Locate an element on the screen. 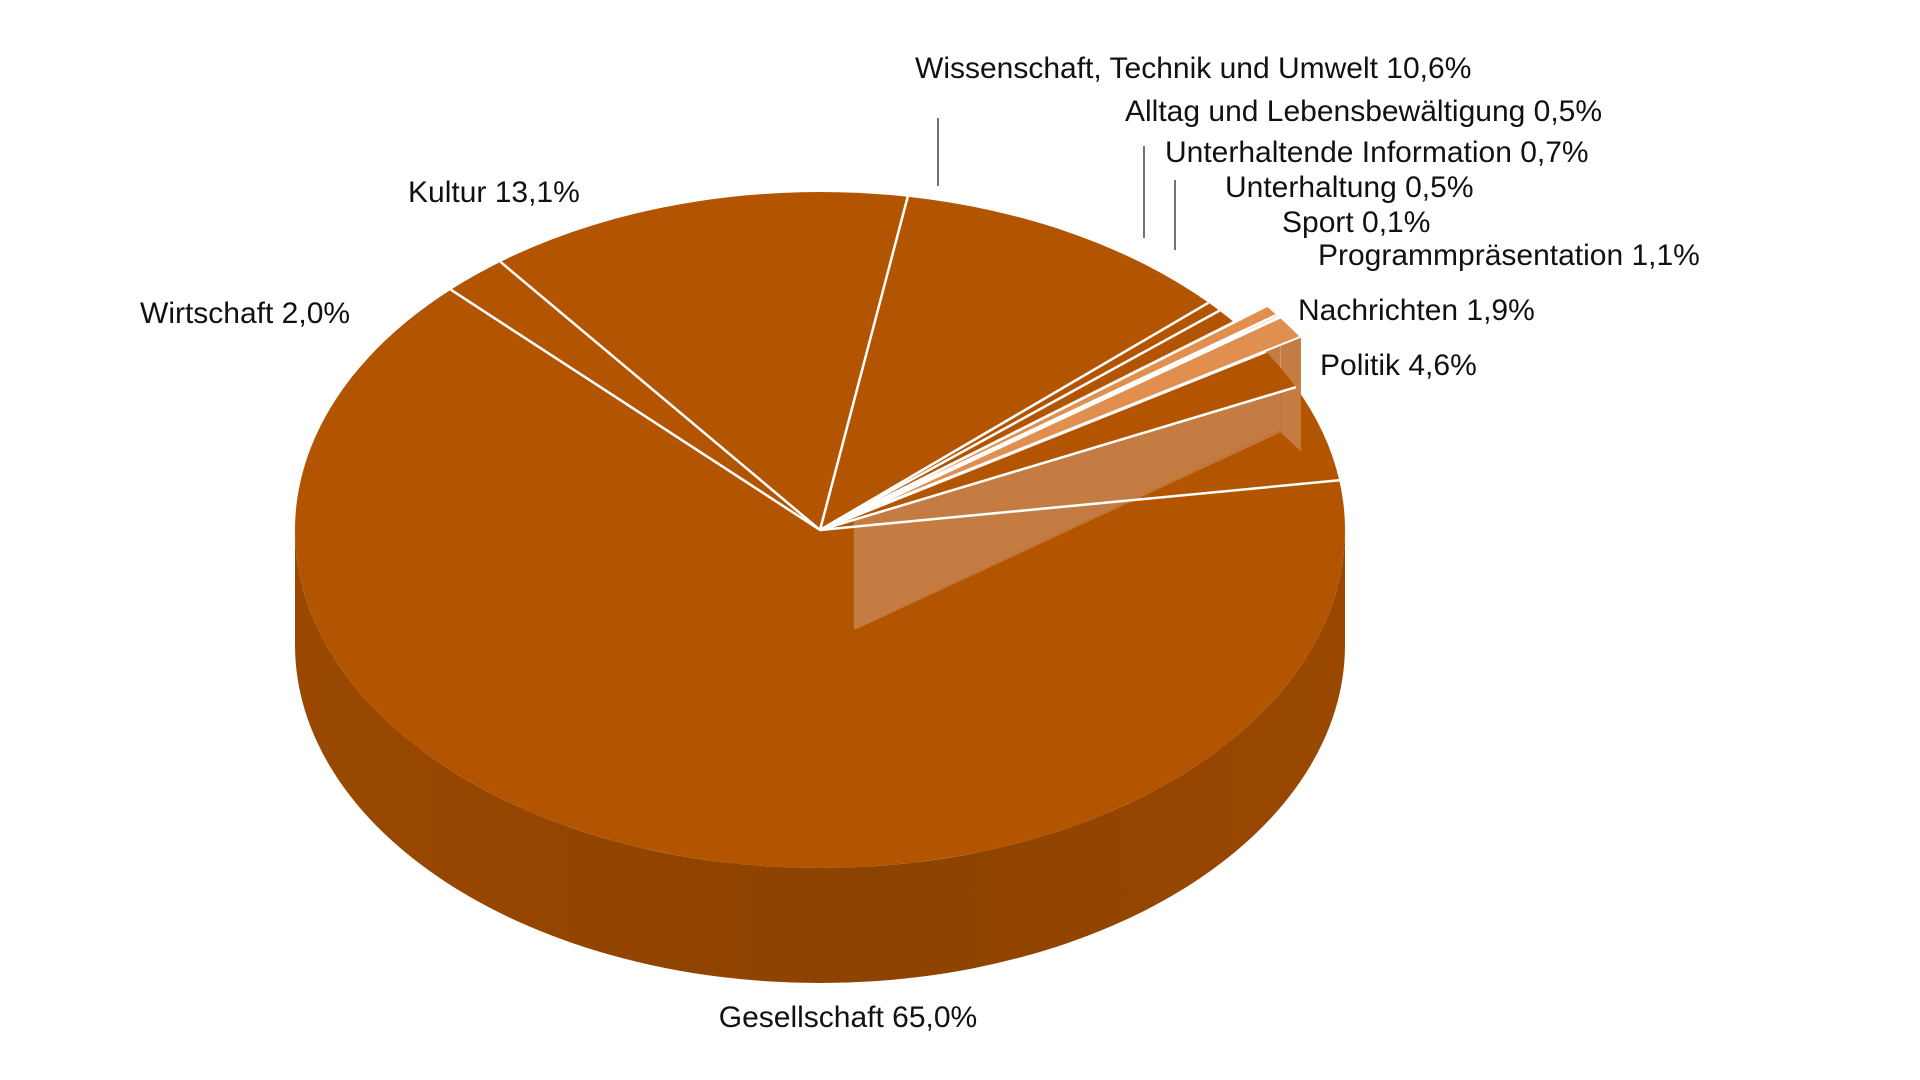 Image resolution: width=1920 pixels, height=1080 pixels. label-gesellschaft: Gesellschaft 65,0% is located at coordinates (848, 1017).